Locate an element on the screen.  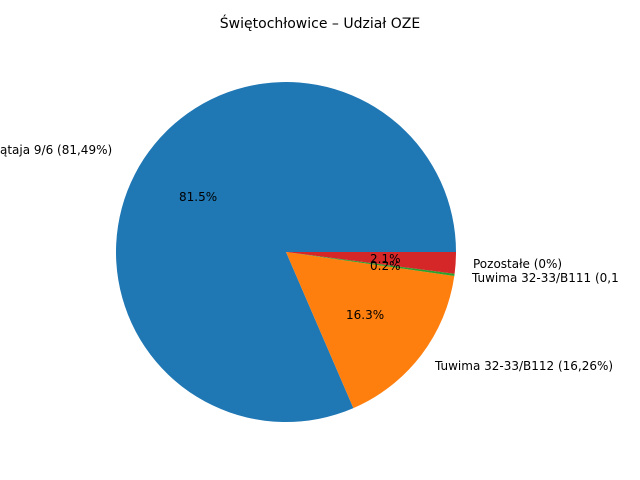
label-ataja: ątaja 9/6 (81,49%) is located at coordinates (56, 150).